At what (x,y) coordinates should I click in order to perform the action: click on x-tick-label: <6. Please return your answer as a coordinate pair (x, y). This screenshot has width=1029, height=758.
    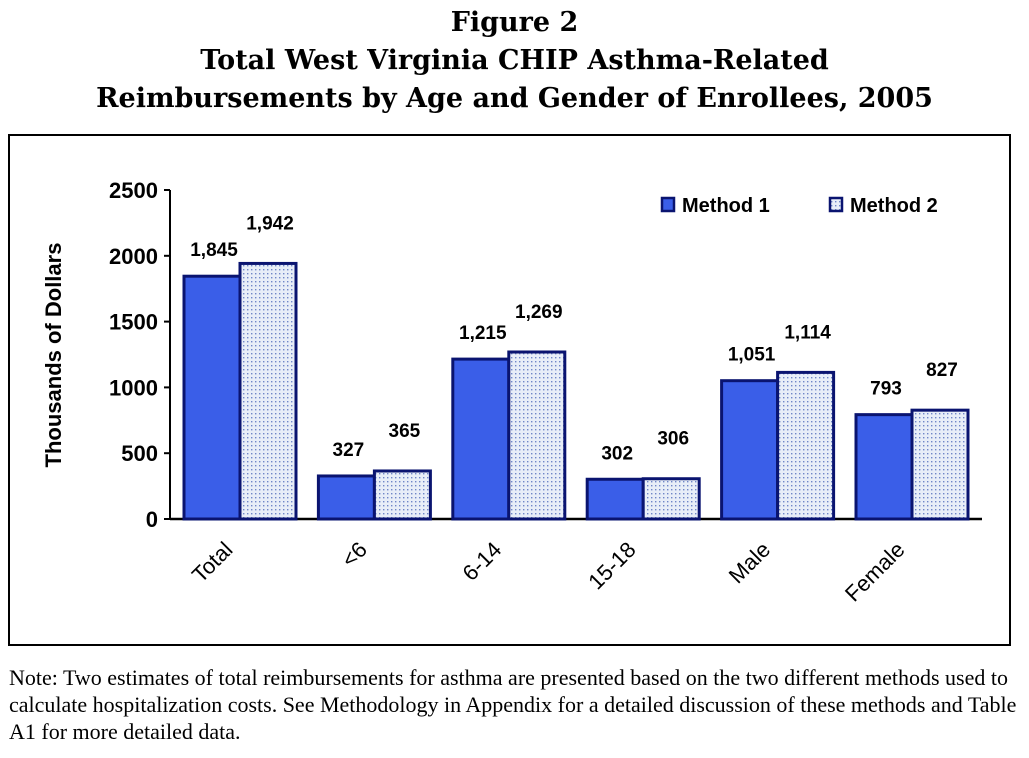
    Looking at the image, I should click on (354, 554).